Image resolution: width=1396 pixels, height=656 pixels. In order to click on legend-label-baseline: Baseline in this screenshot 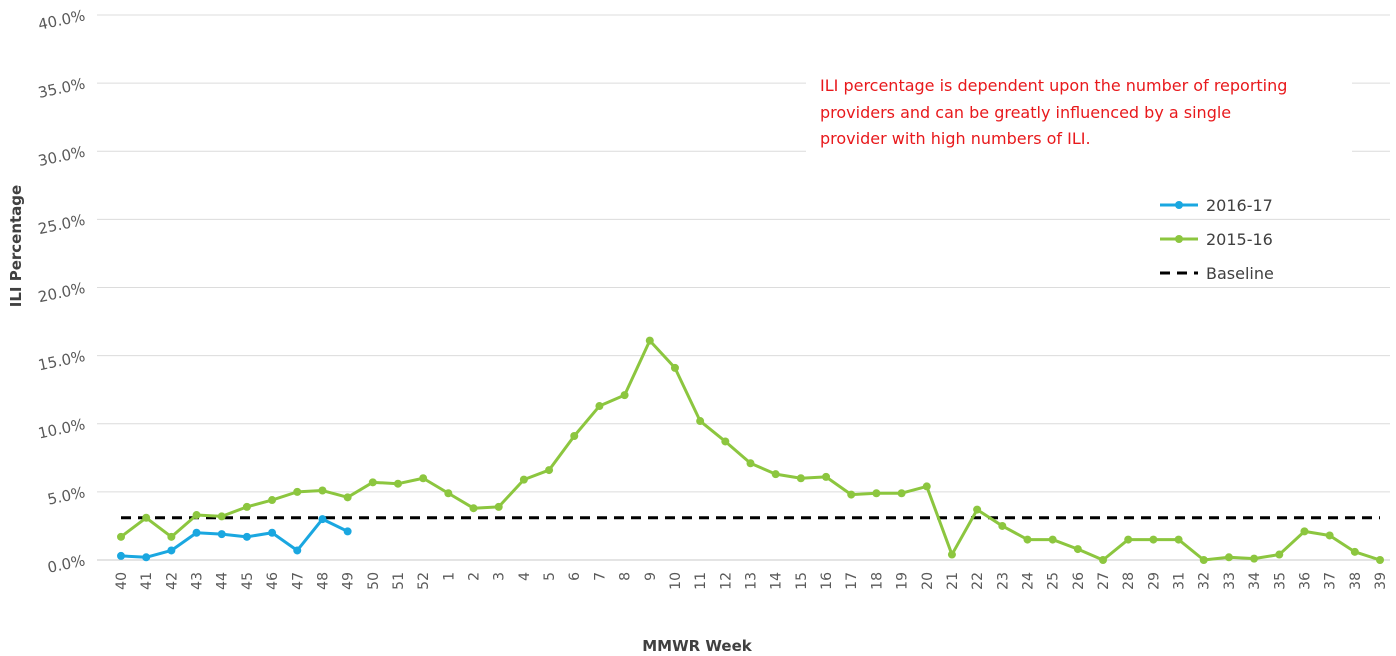, I will do `click(1240, 273)`.